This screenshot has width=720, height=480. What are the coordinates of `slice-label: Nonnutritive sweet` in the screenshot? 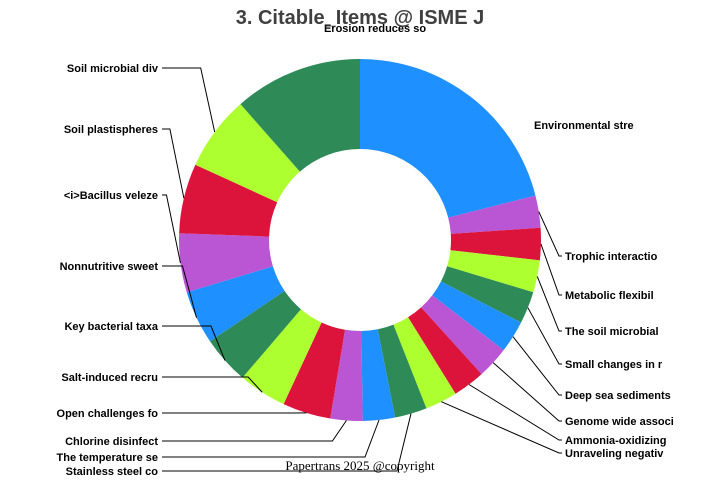 It's located at (109, 267).